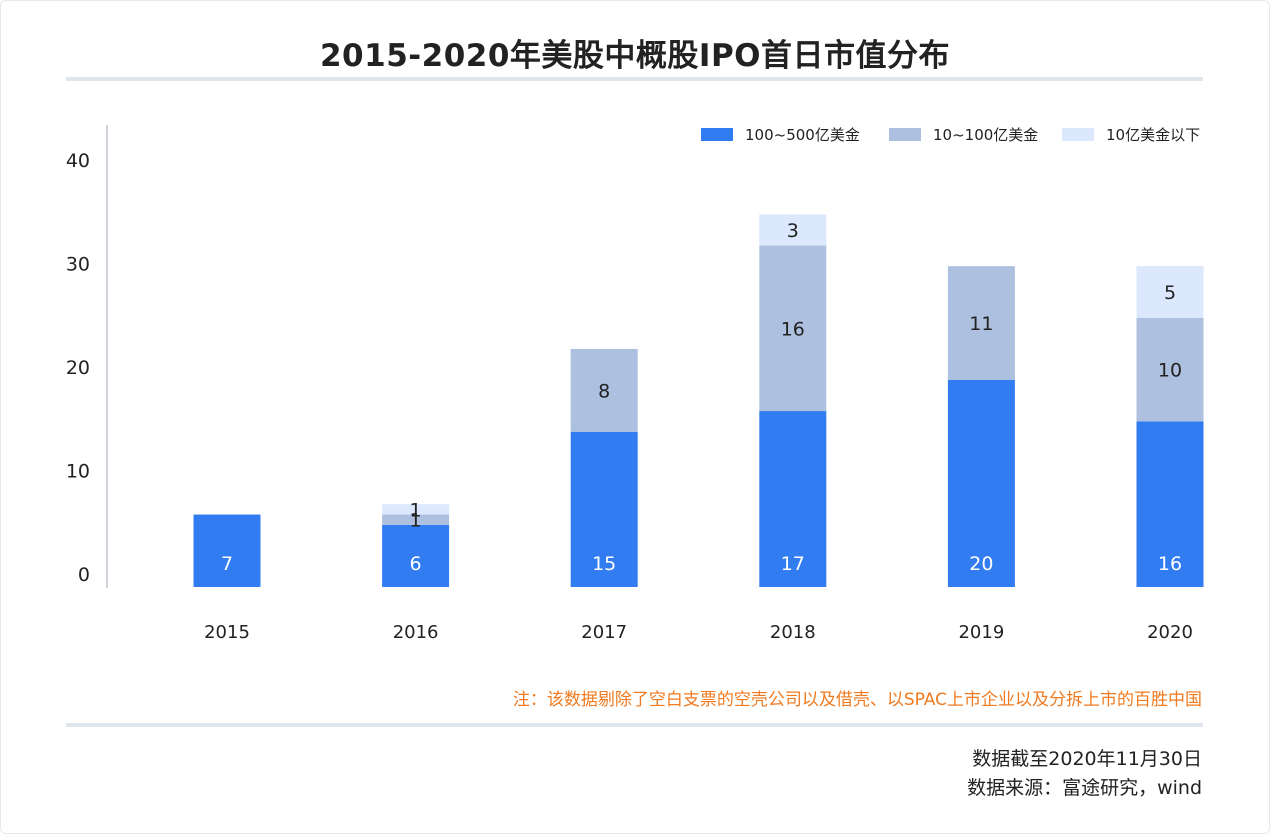  I want to click on x-tick-label: 2018, so click(793, 632).